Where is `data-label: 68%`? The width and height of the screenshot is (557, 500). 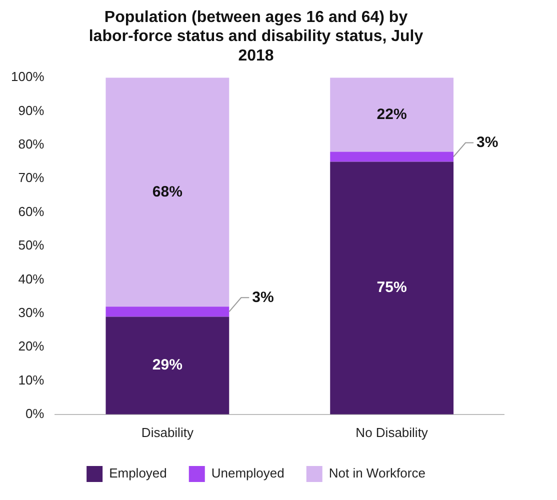
data-label: 68% is located at coordinates (167, 191).